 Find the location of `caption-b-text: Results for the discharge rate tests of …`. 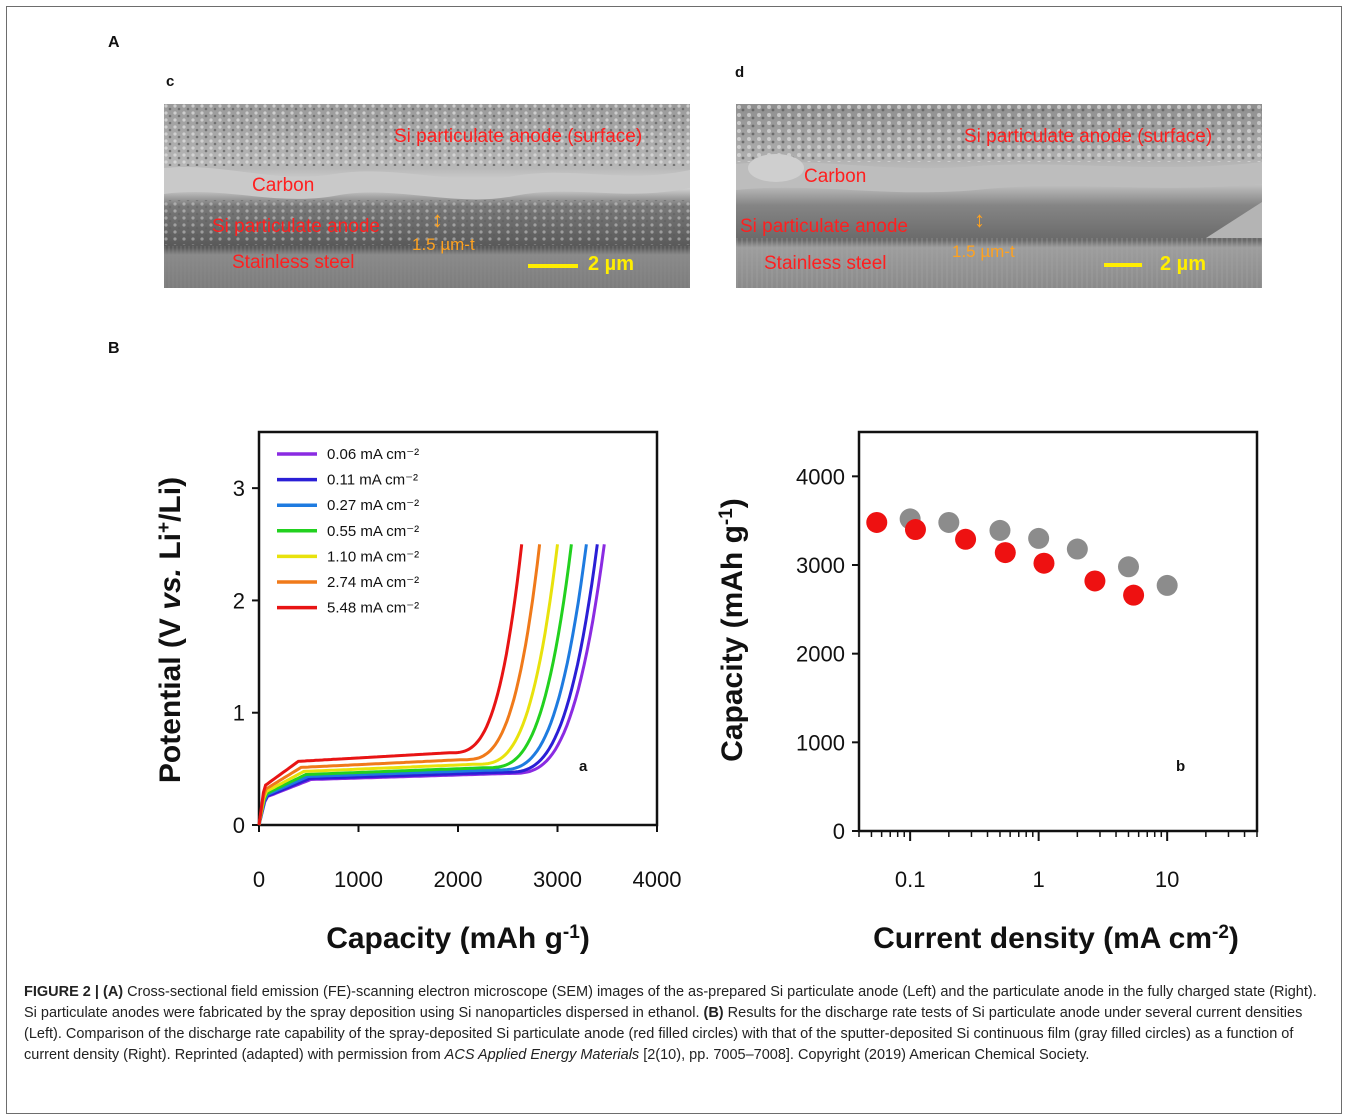

caption-b-text: Results for the discharge rate tests of … is located at coordinates (663, 1034).